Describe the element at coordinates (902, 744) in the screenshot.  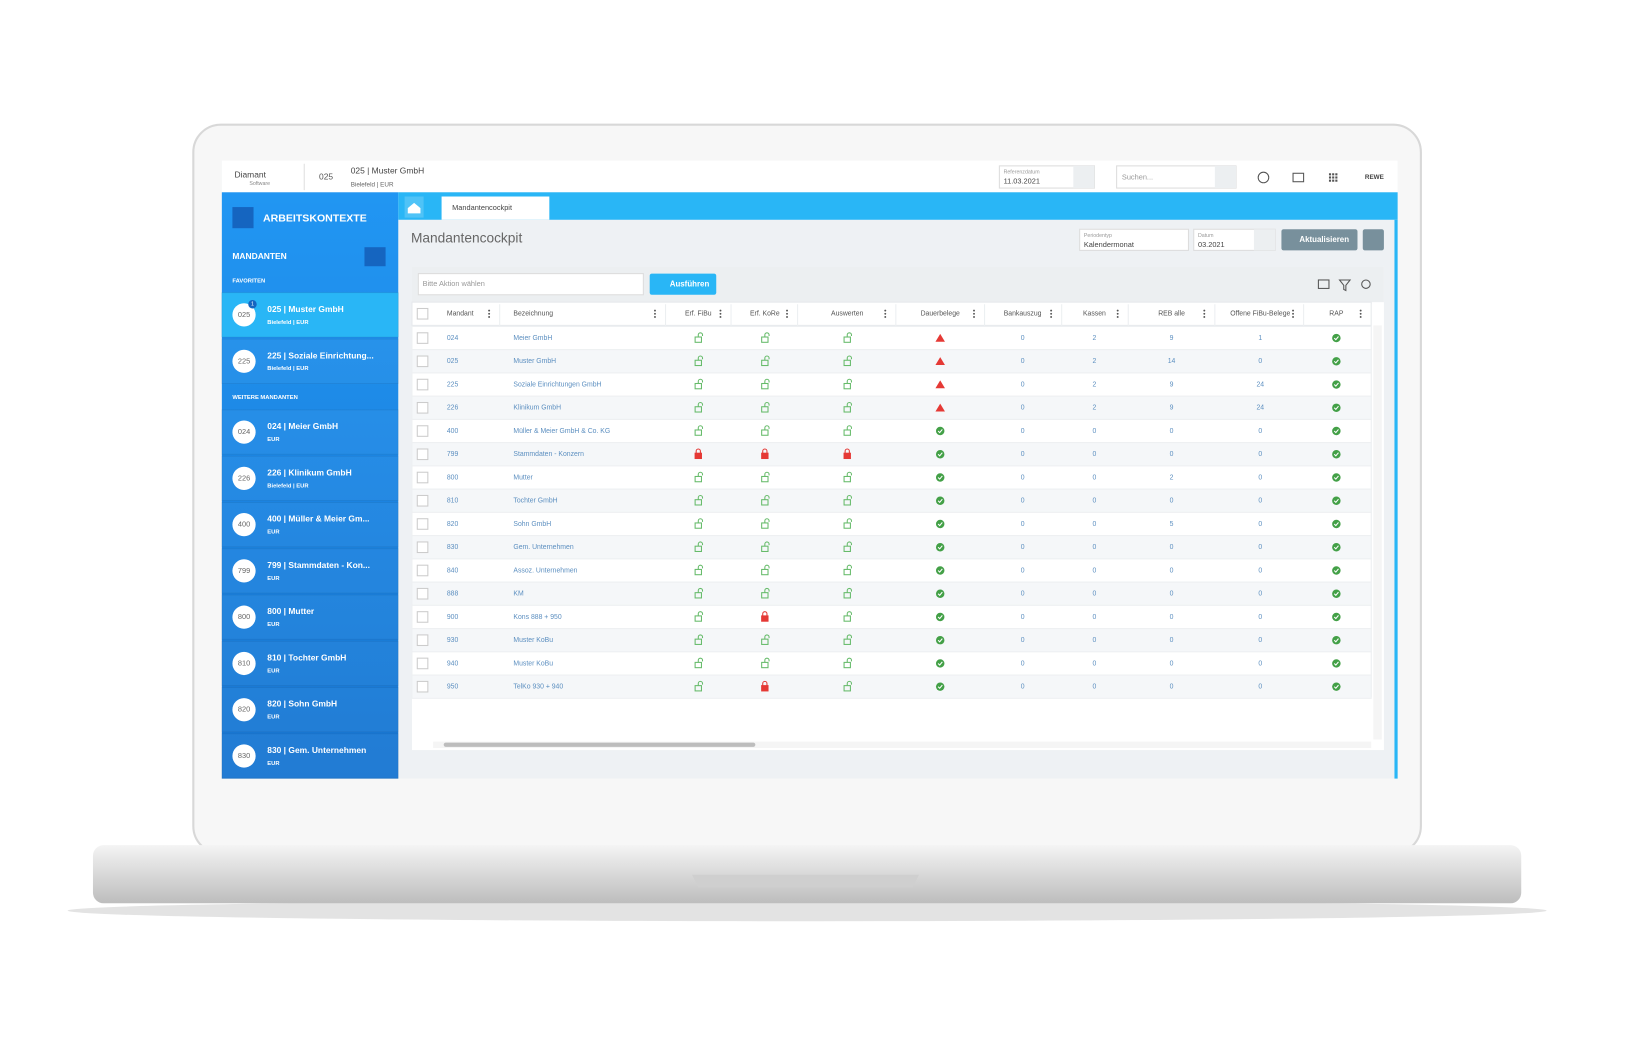
I see `h-scrollbar` at that location.